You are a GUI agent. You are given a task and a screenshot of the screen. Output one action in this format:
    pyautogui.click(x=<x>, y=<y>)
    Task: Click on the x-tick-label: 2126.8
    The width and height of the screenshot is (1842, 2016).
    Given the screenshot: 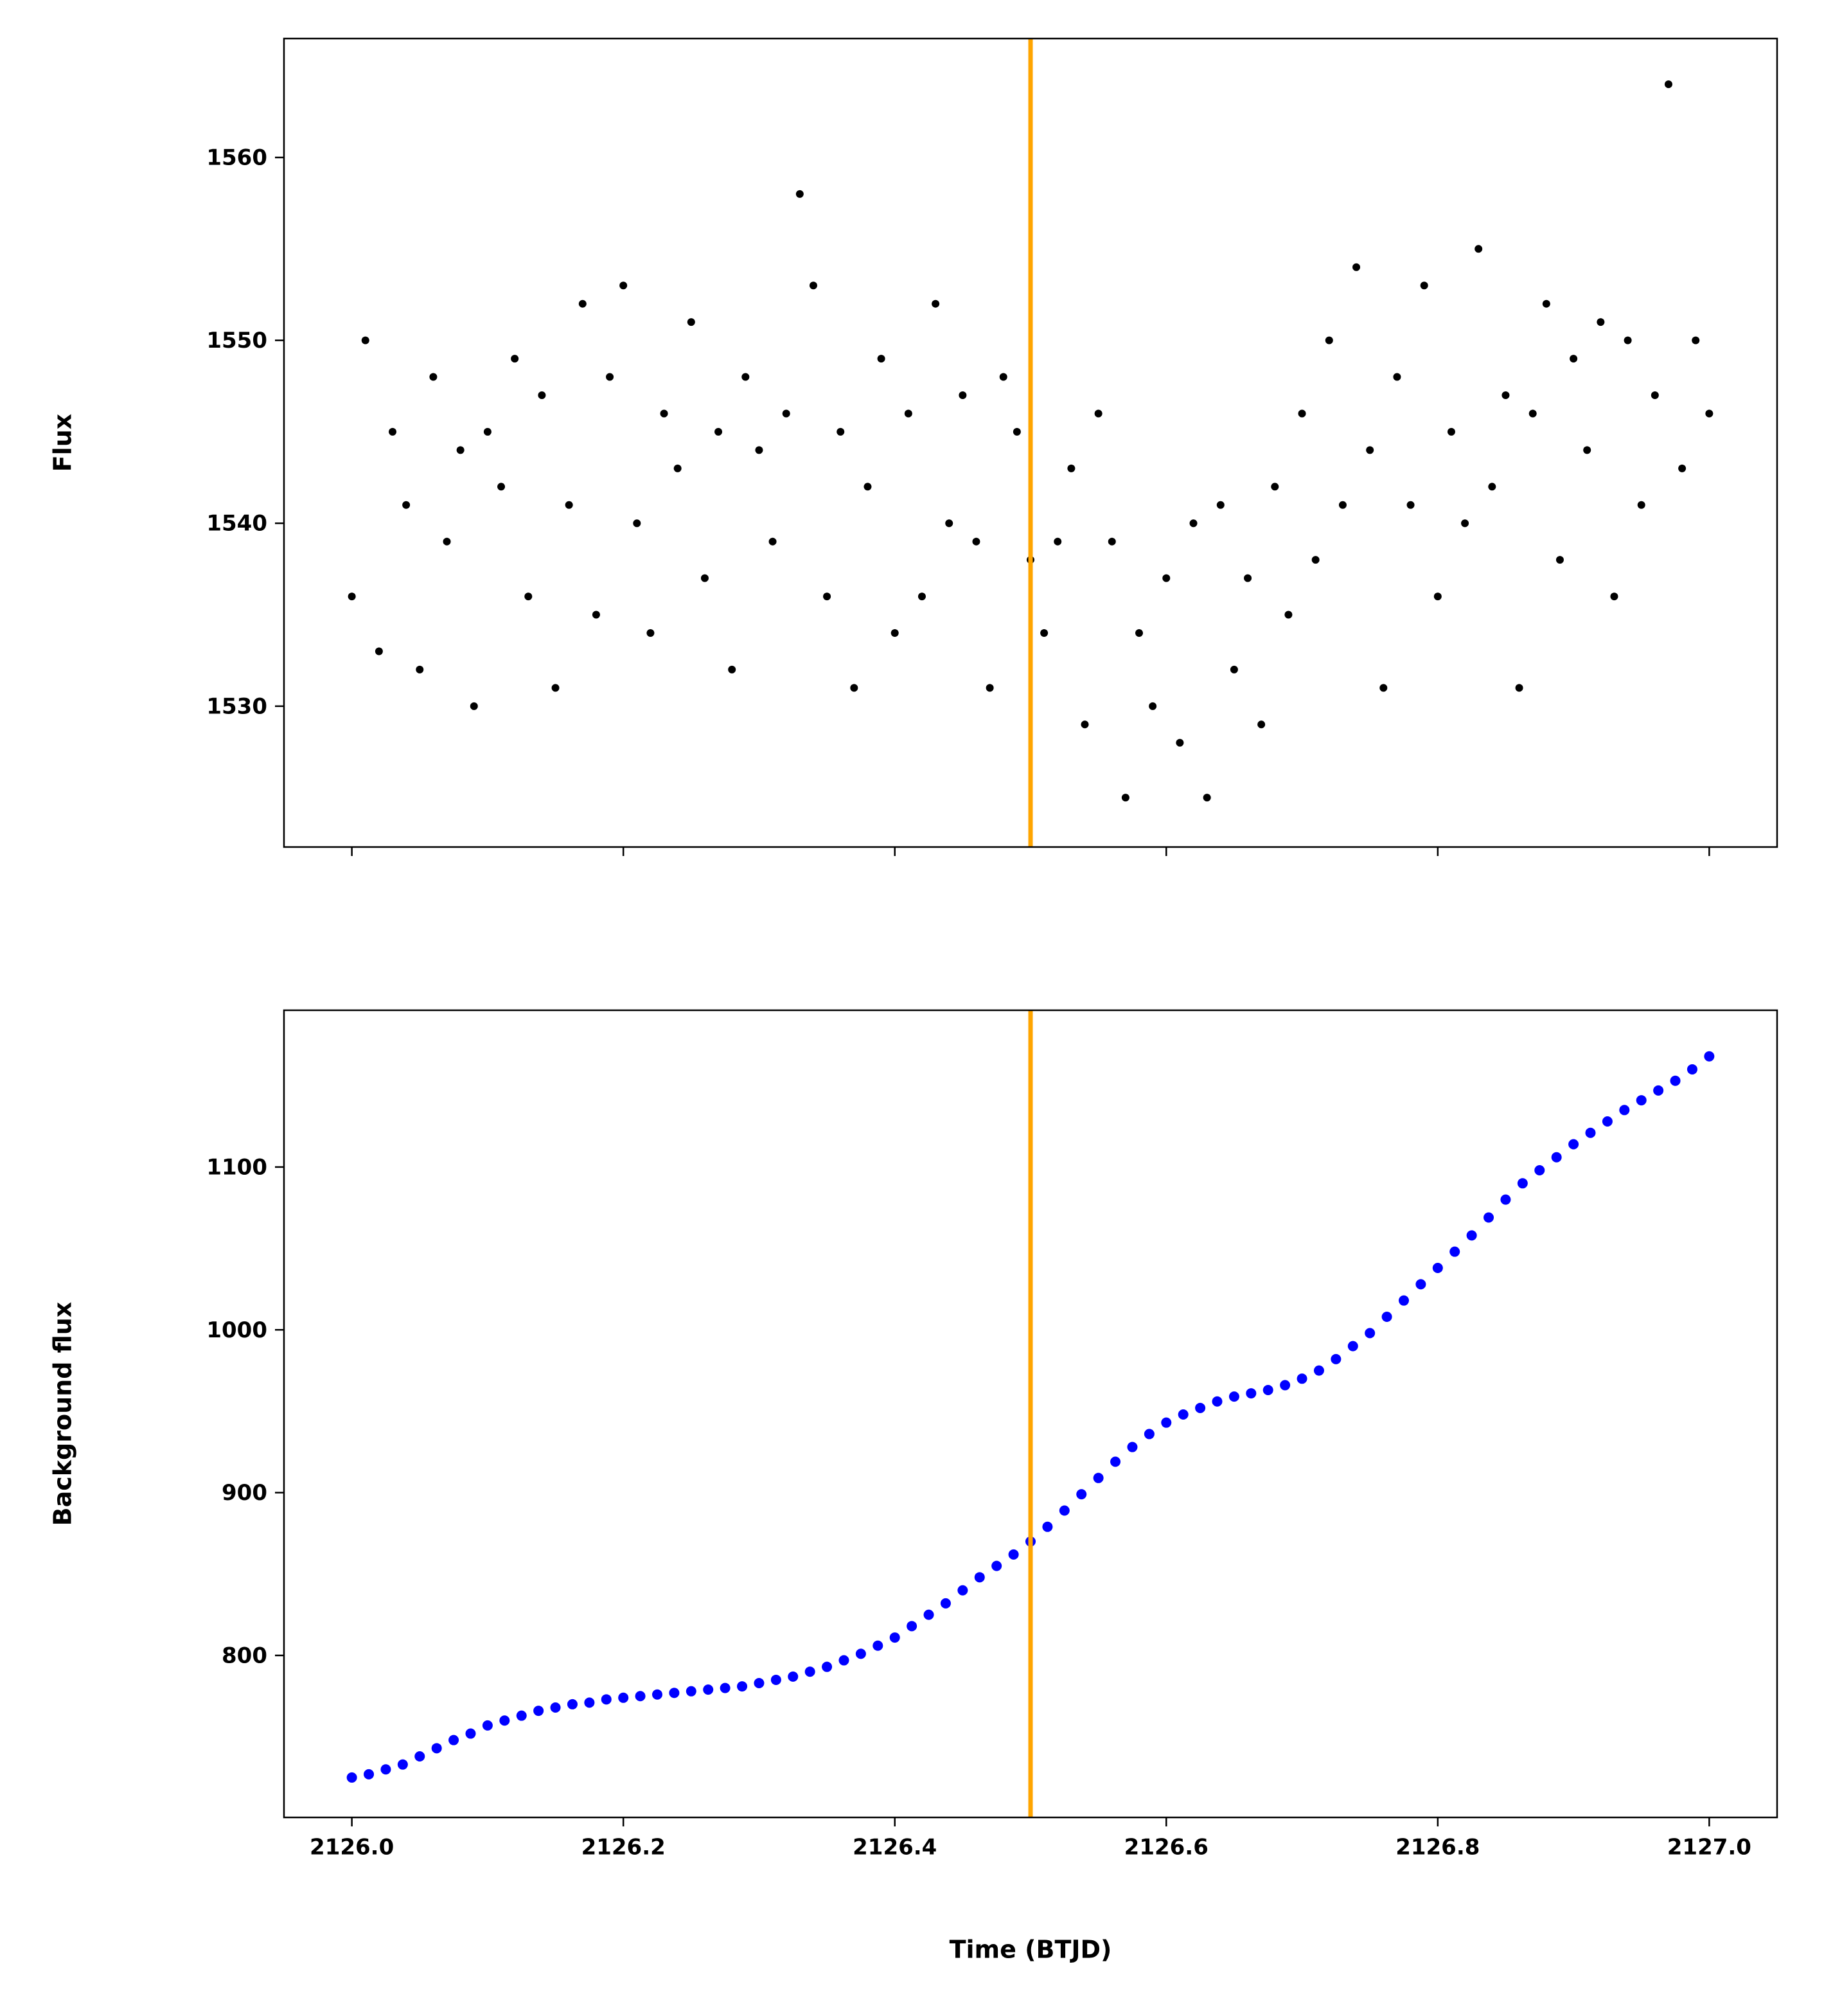 What is the action you would take?
    pyautogui.click(x=1437, y=1847)
    